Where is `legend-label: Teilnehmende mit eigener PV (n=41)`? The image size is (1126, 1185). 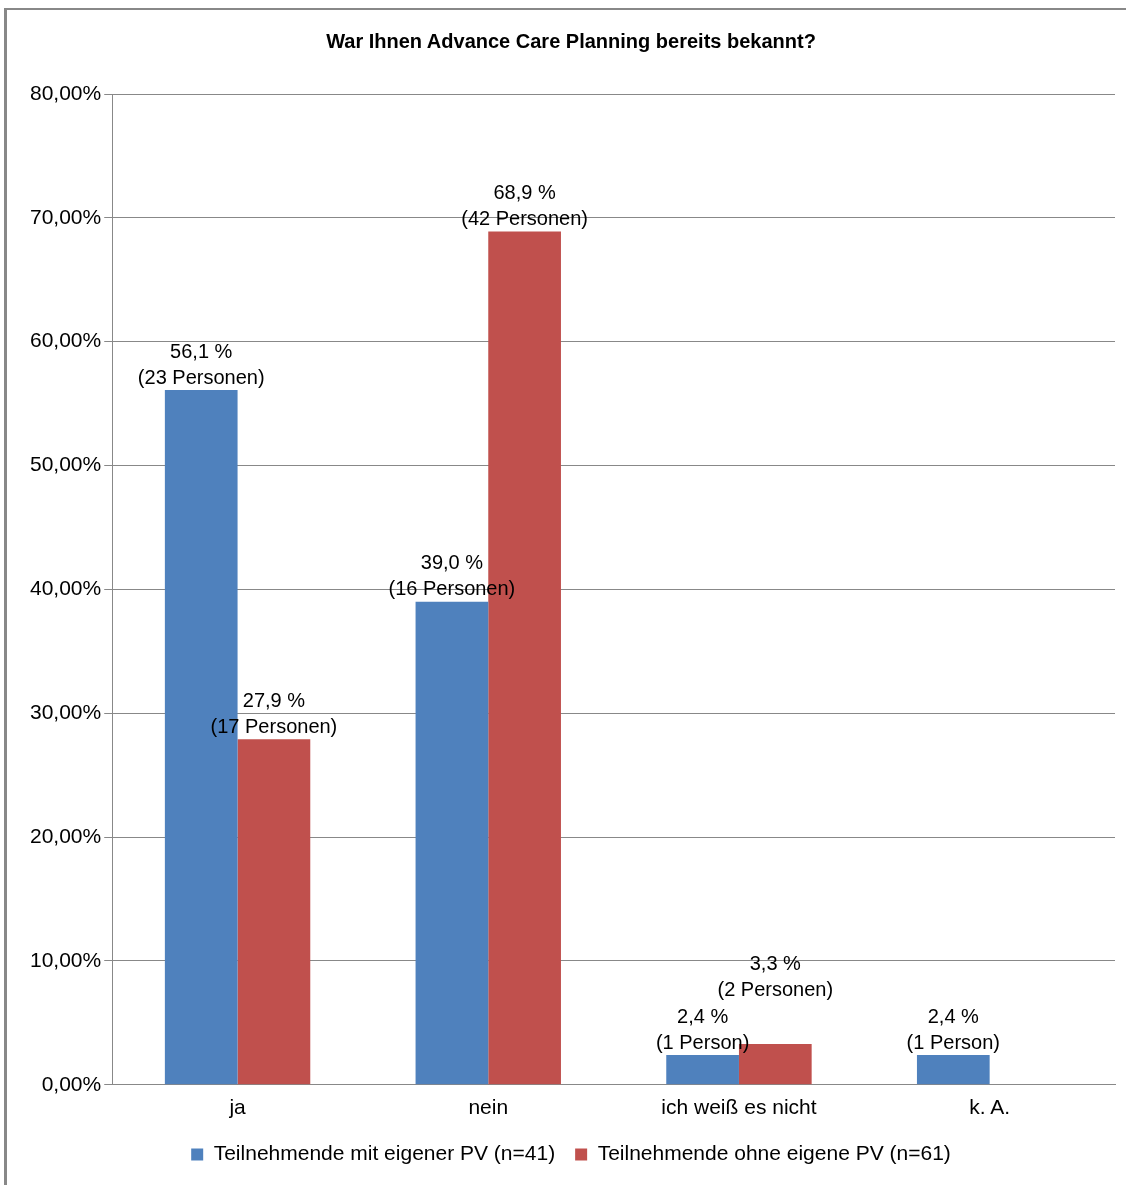 legend-label: Teilnehmende mit eigener PV (n=41) is located at coordinates (384, 1153).